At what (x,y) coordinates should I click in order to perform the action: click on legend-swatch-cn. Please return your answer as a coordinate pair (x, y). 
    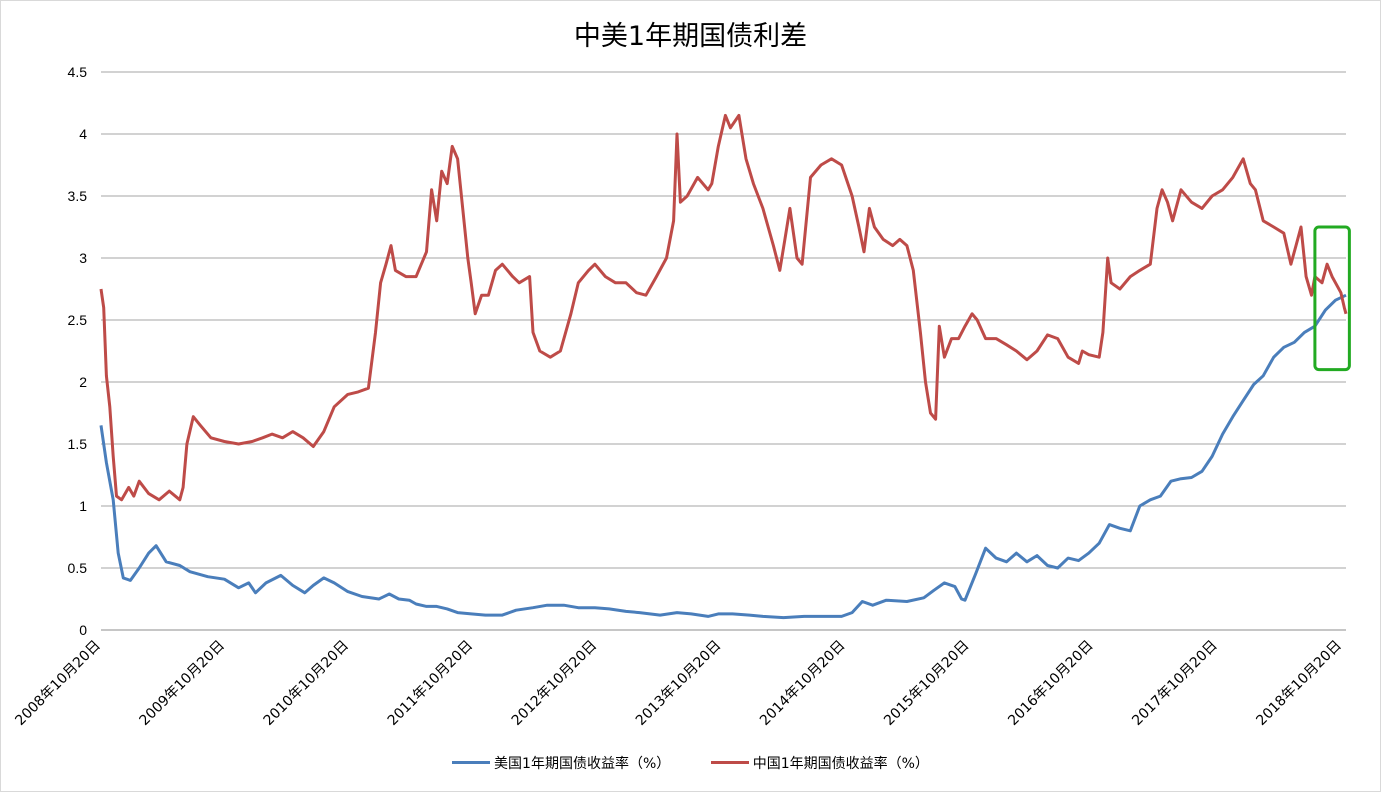
    Looking at the image, I should click on (729, 762).